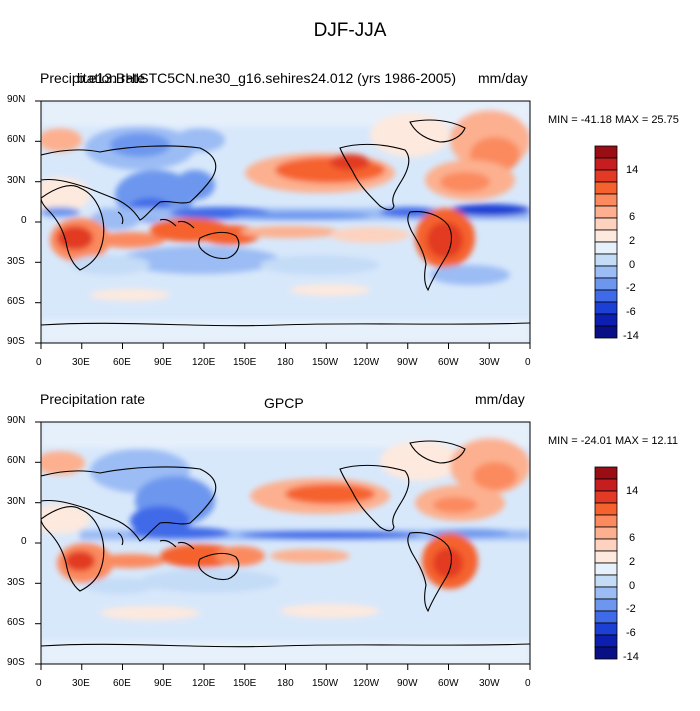 The width and height of the screenshot is (700, 711). Describe the element at coordinates (613, 441) in the screenshot. I see `panel-minmax: MIN = -24.01 MAX = 12.11` at that location.